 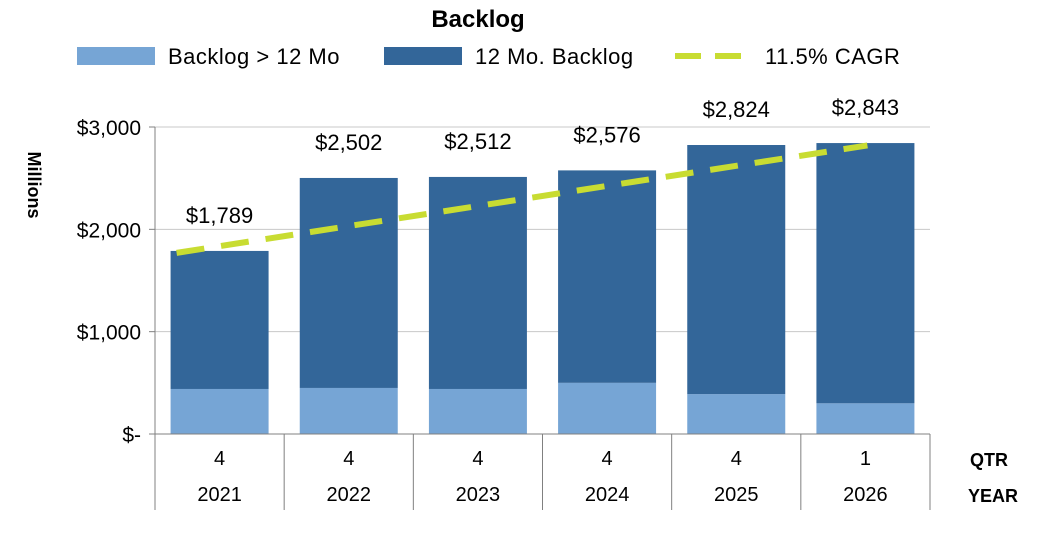 What do you see at coordinates (349, 495) in the screenshot?
I see `year-label-2022: 2022` at bounding box center [349, 495].